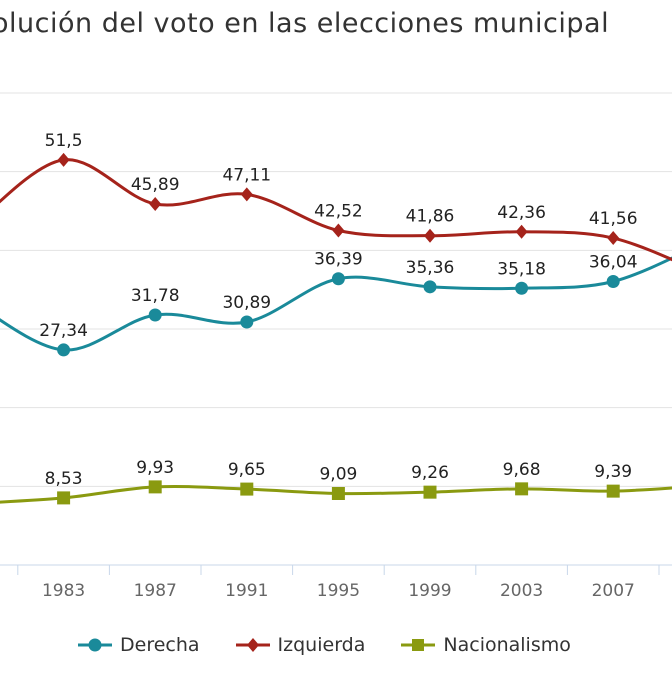  Describe the element at coordinates (418, 645) in the screenshot. I see `legend-marker-nacionalismo` at that location.